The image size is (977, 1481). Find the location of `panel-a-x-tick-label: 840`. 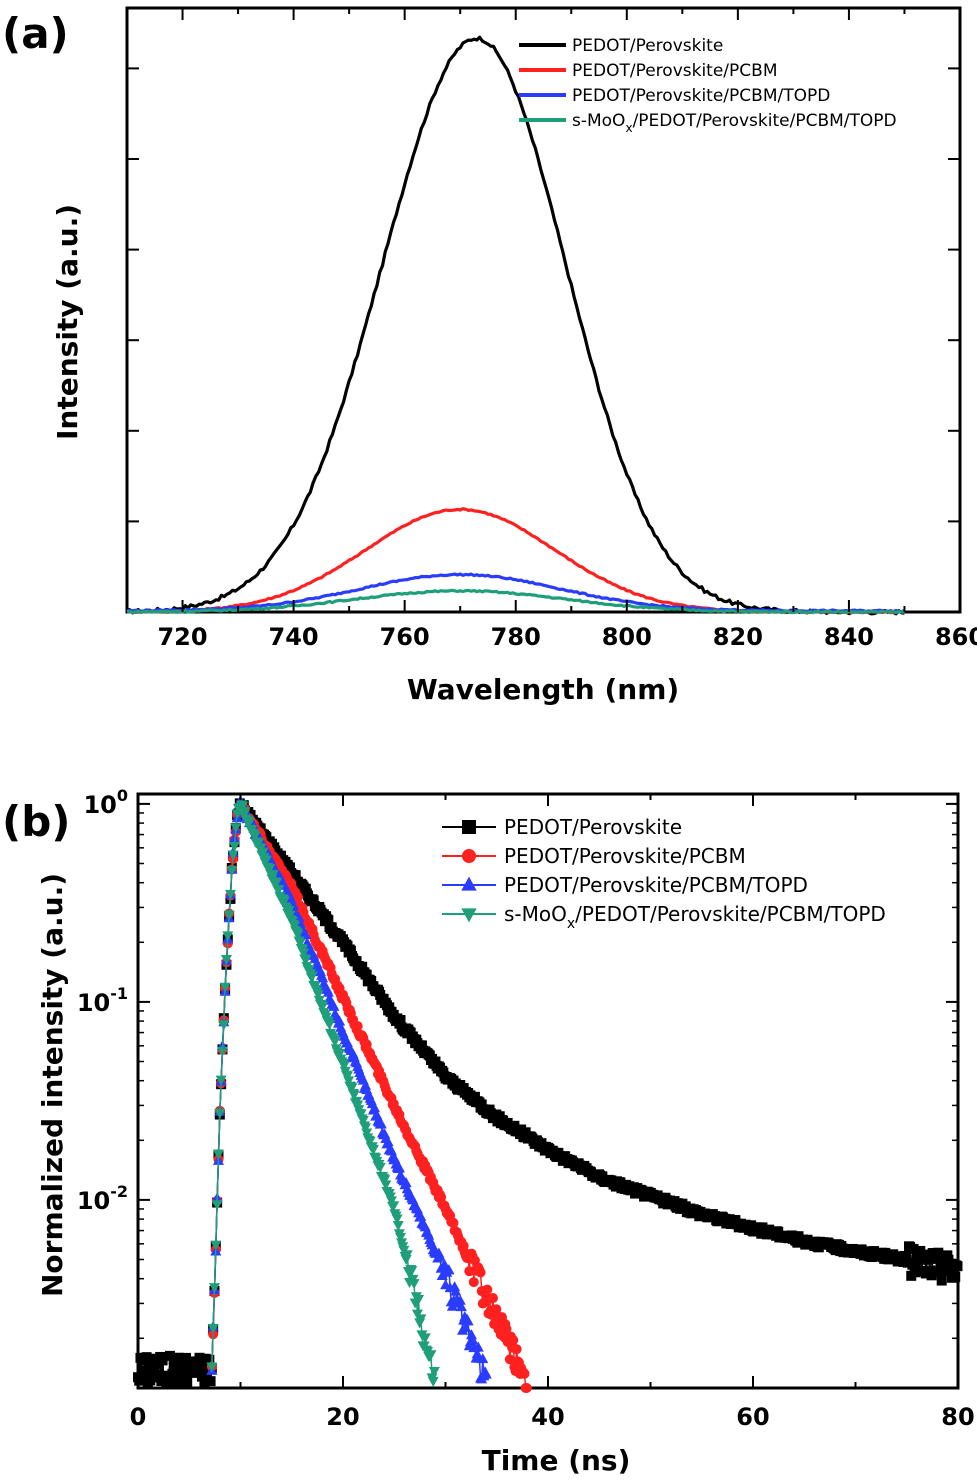

panel-a-x-tick-label: 840 is located at coordinates (849, 637).